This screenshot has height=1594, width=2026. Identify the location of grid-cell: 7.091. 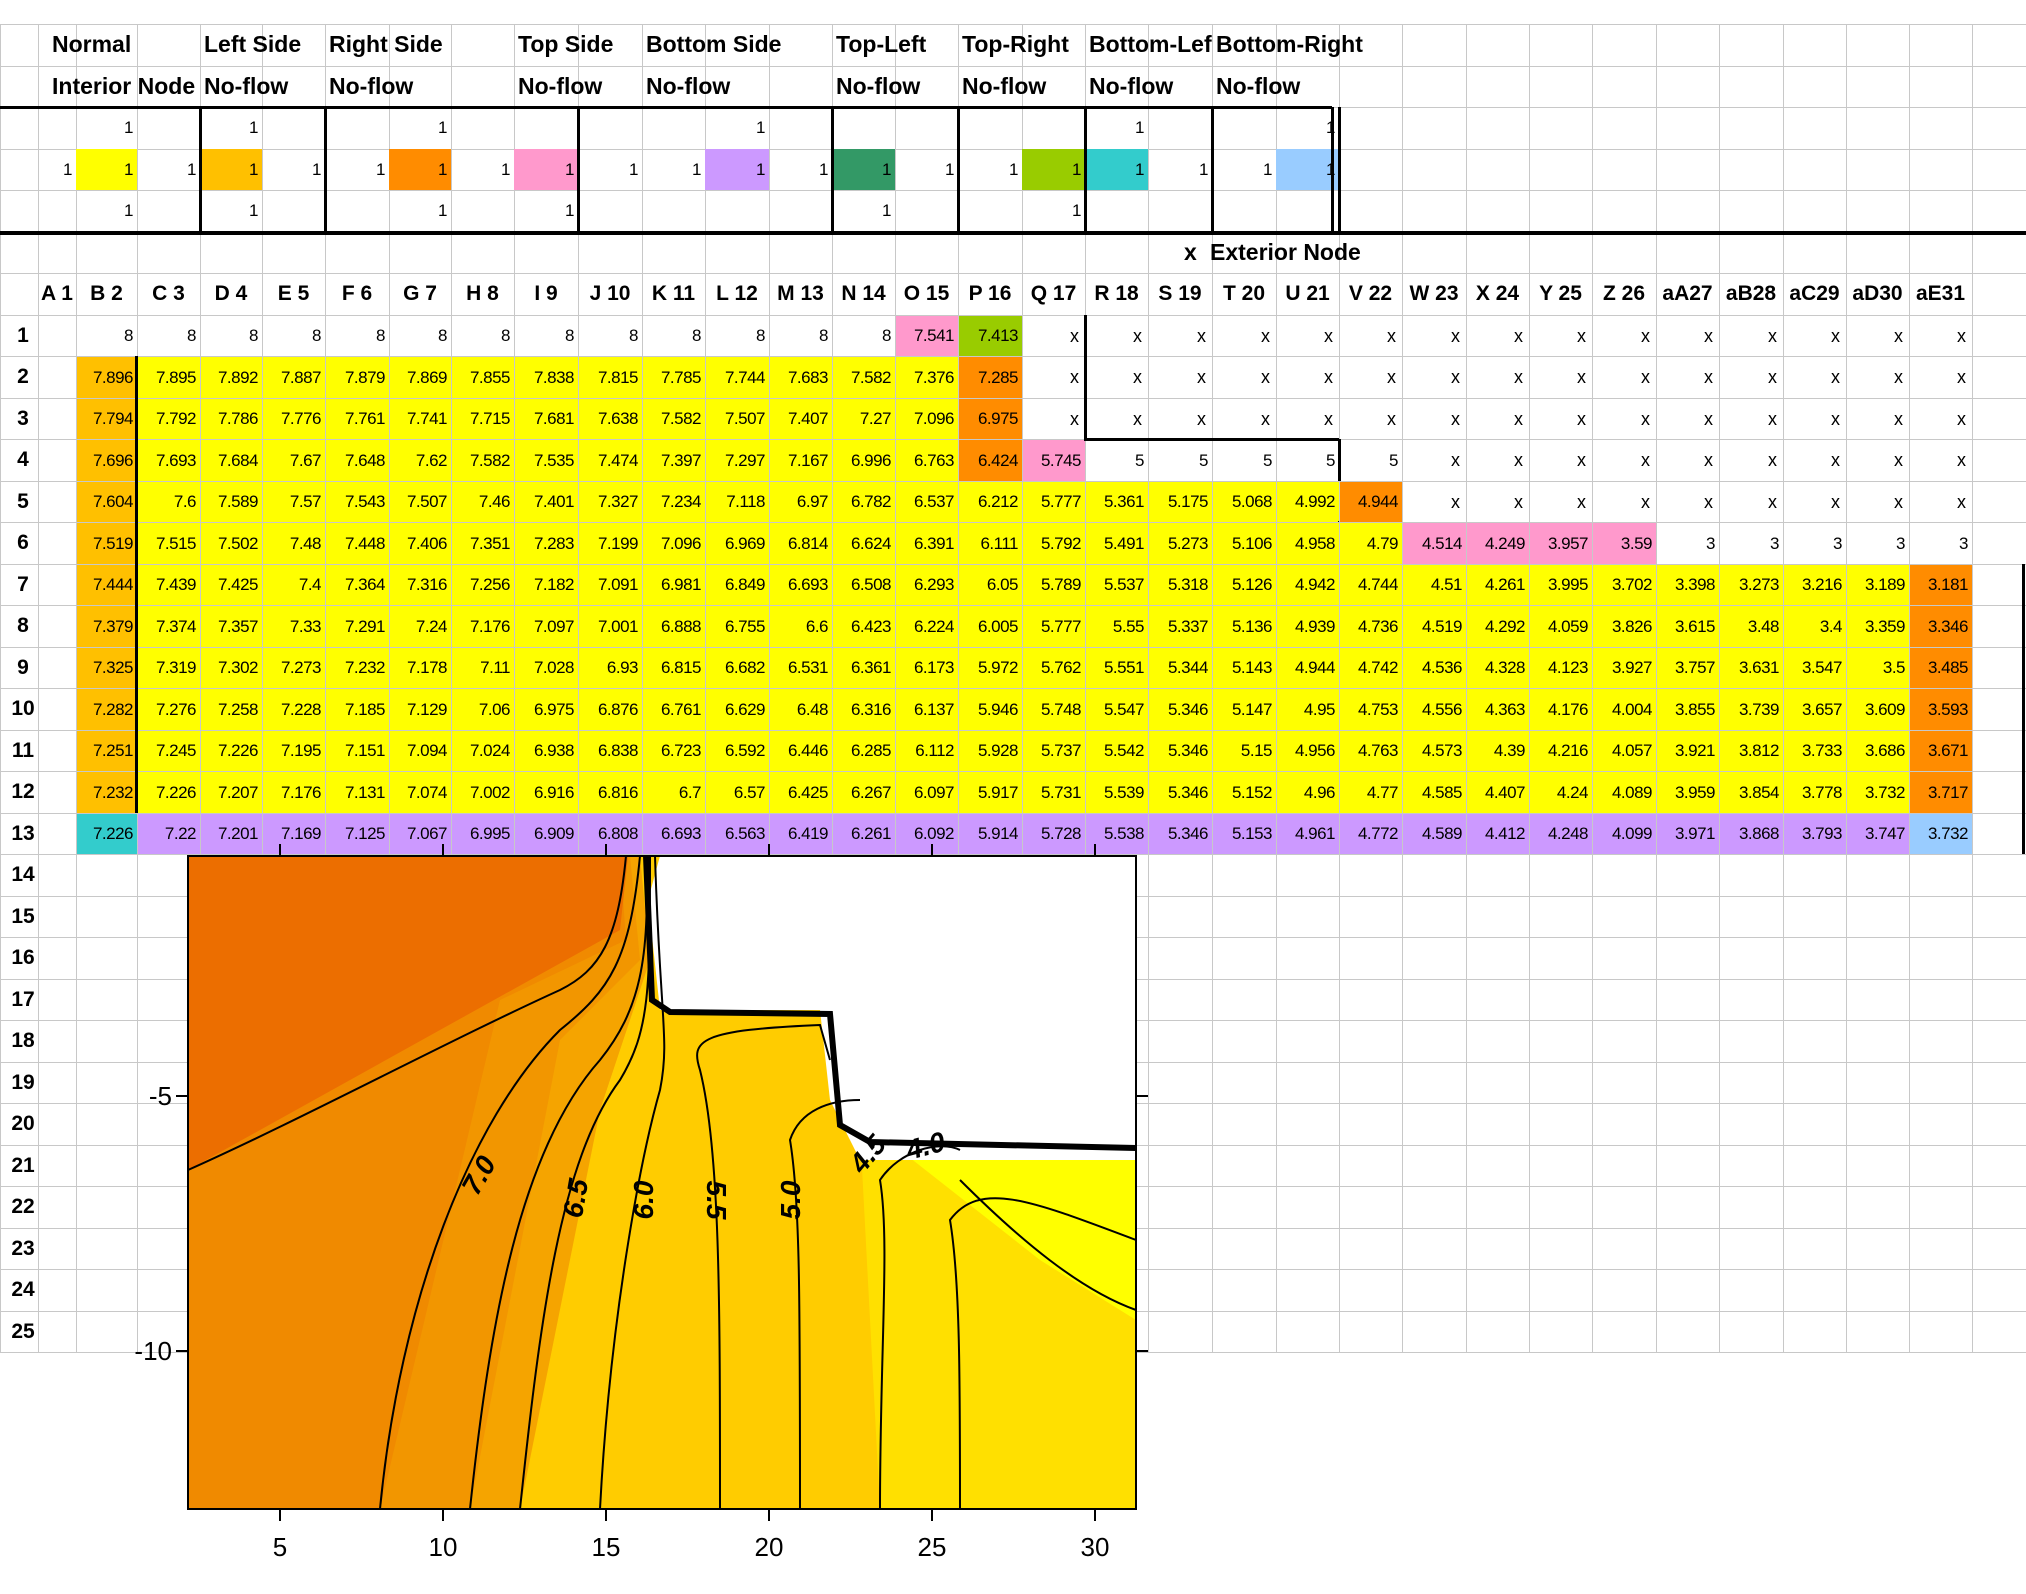
(610, 584).